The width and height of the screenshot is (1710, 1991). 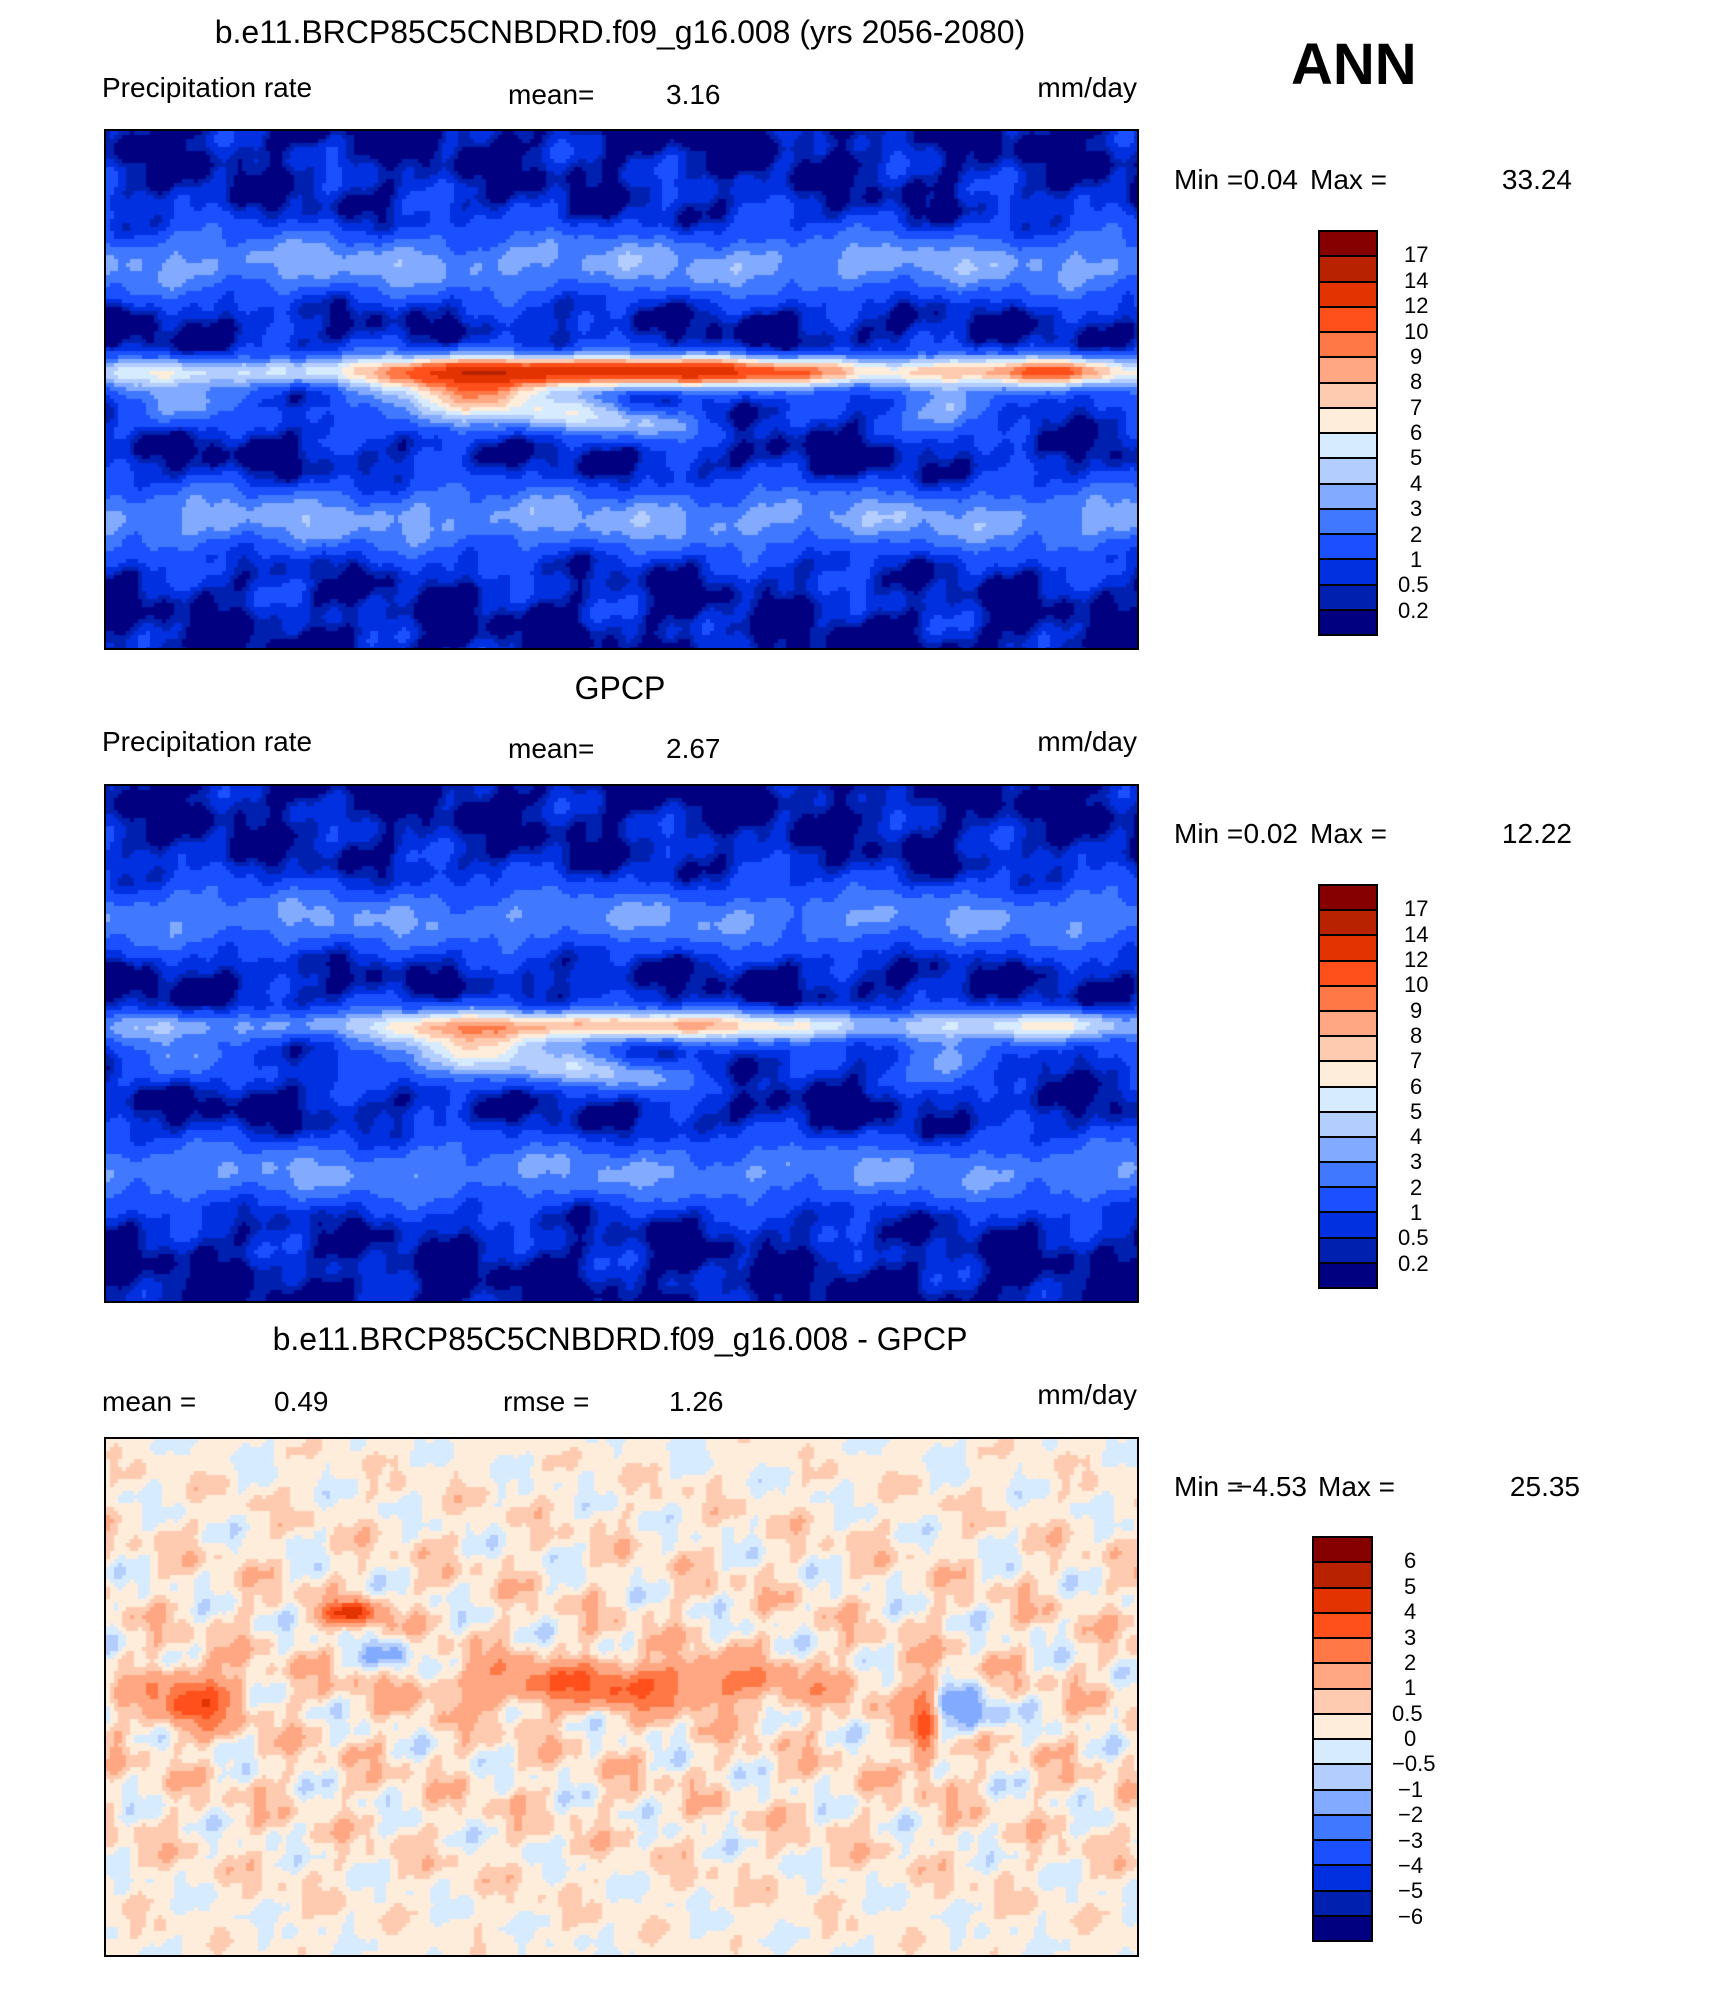 I want to click on colorbar-tick-label: 12, so click(x=1416, y=959).